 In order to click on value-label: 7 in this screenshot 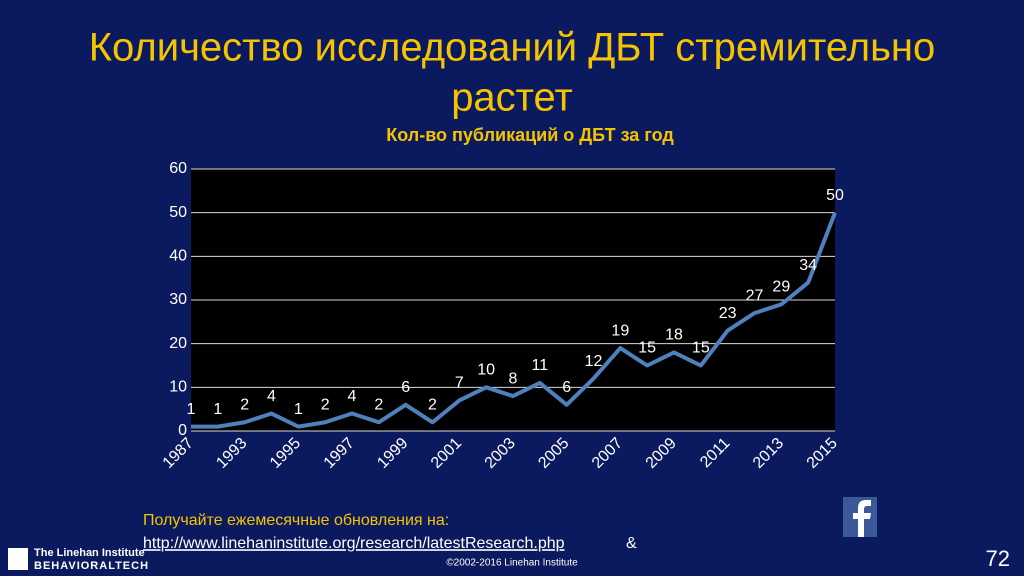, I will do `click(459, 383)`.